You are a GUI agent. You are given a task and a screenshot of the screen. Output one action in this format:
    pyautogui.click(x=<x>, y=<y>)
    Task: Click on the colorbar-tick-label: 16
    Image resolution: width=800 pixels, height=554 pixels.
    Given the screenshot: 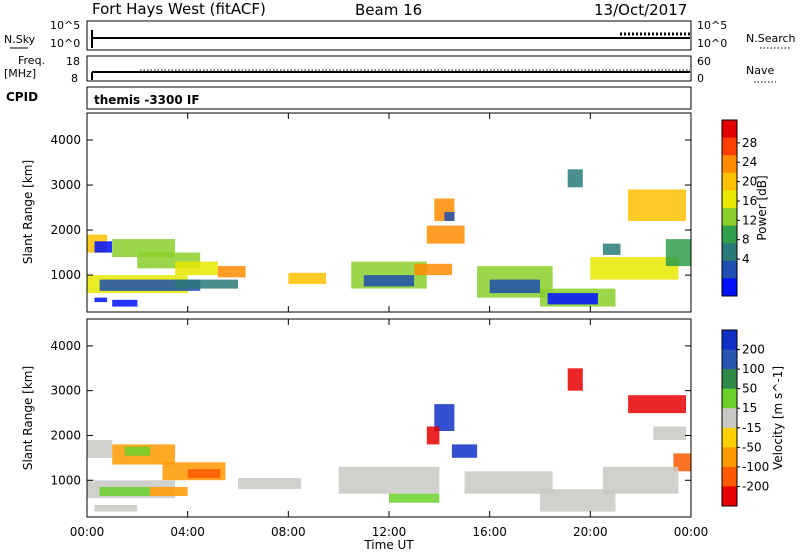 What is the action you would take?
    pyautogui.click(x=749, y=201)
    